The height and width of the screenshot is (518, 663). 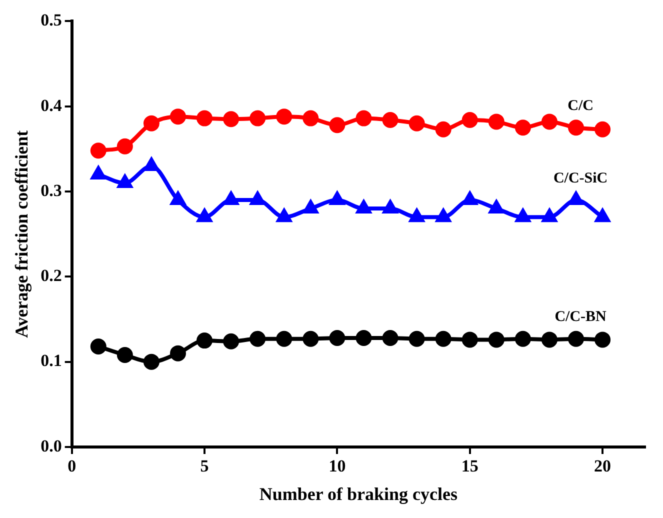 I want to click on series-label: C/C-SiC, so click(x=580, y=178).